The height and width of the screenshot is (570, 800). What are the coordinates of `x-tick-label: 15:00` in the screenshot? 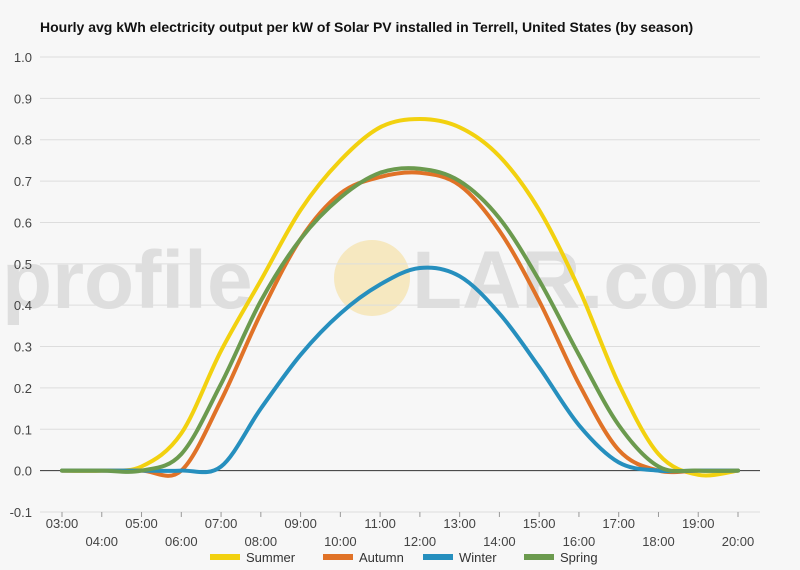 It's located at (539, 523).